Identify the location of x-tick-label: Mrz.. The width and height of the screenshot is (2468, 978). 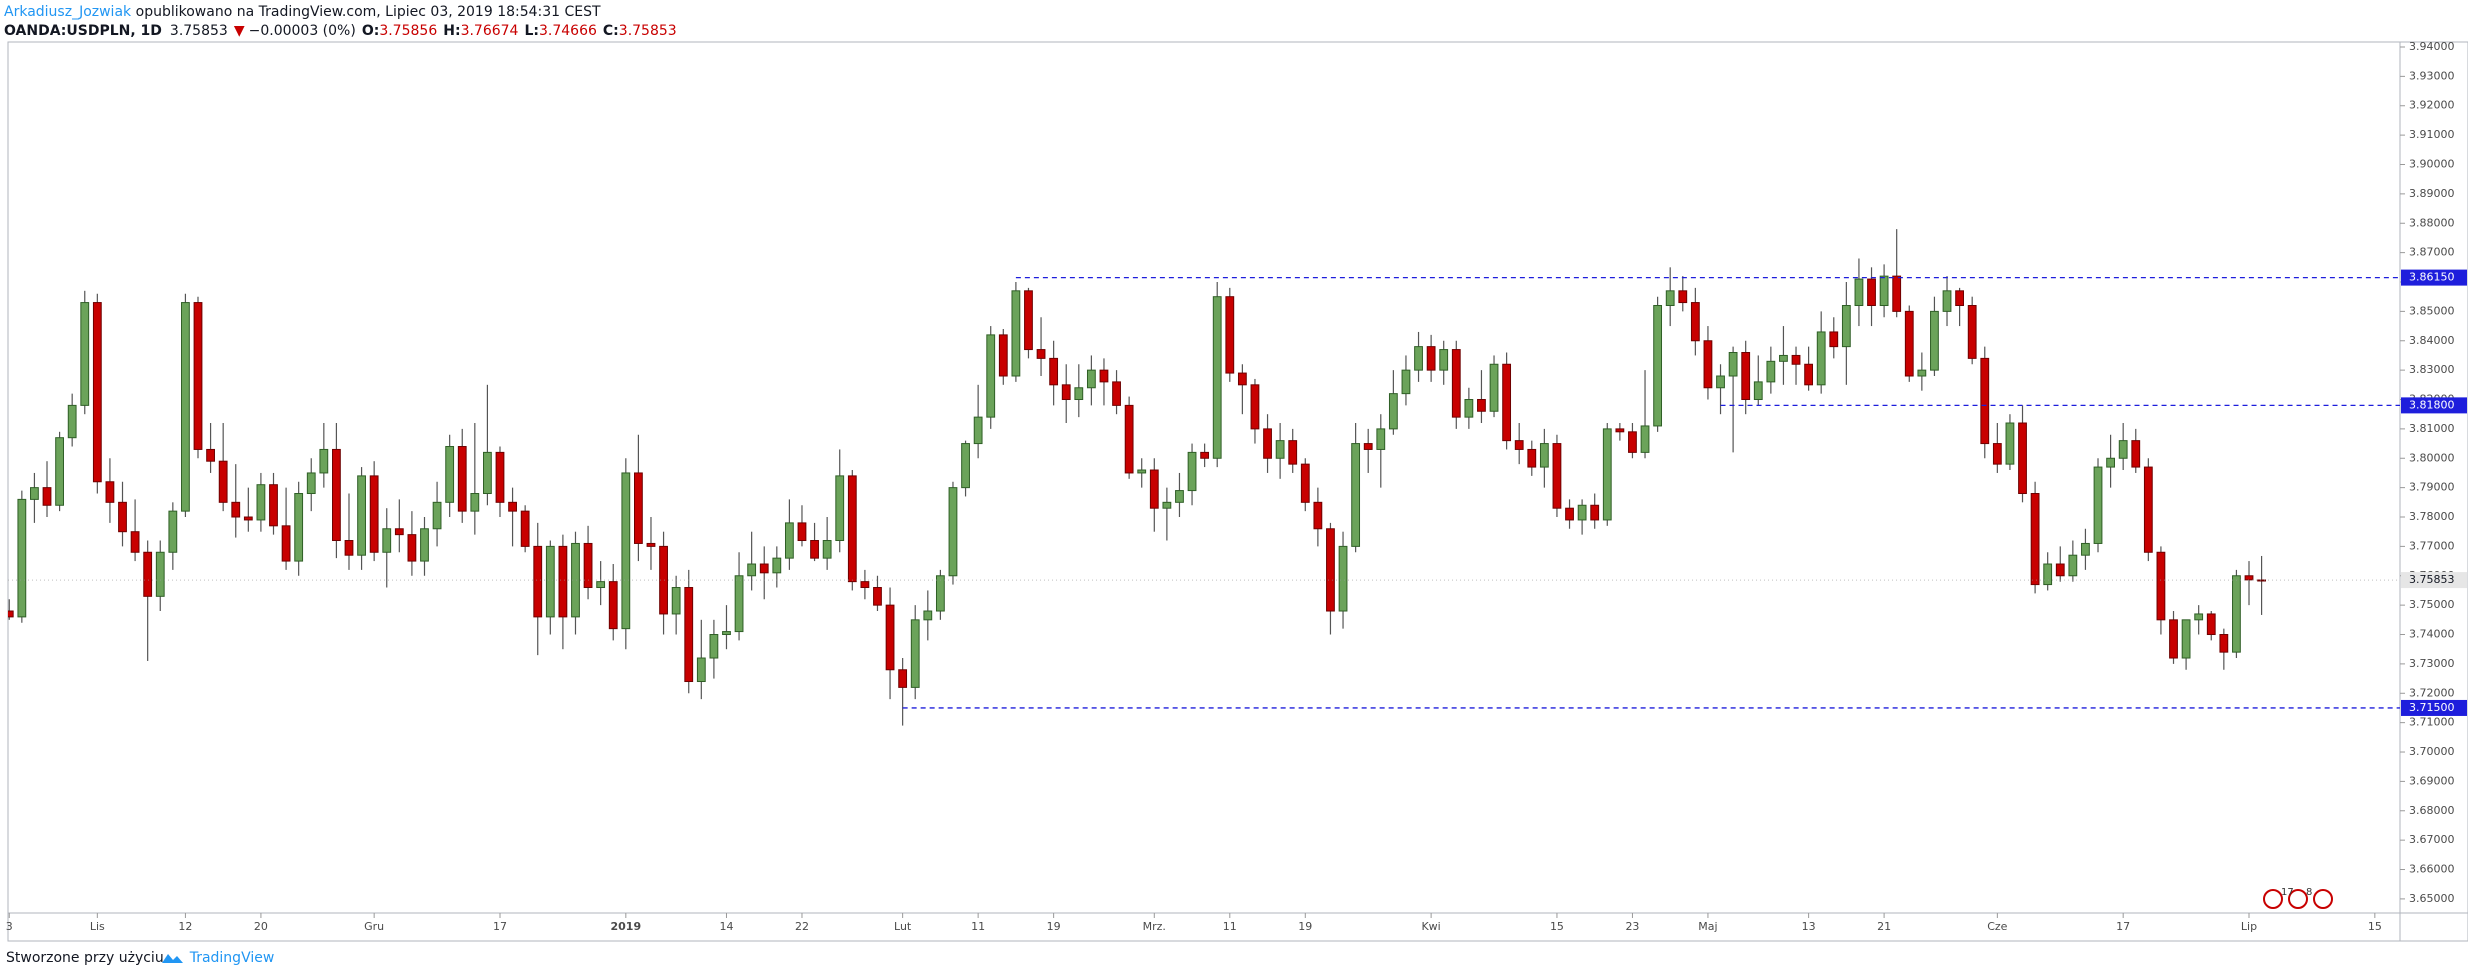
(1154, 926).